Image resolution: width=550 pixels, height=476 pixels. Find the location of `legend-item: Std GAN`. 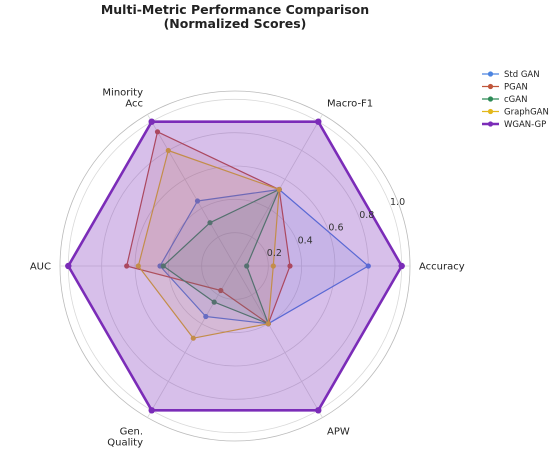

legend-item: Std GAN is located at coordinates (511, 75).